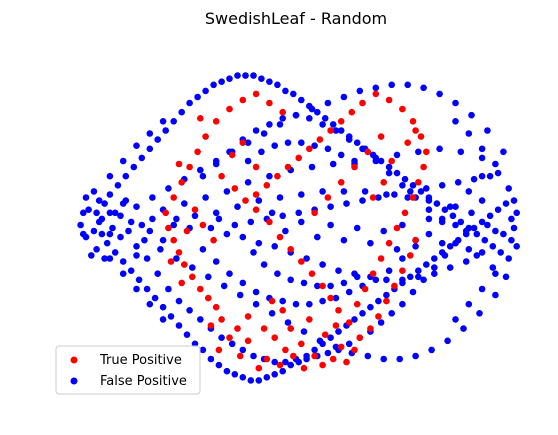 Image resolution: width=558 pixels, height=435 pixels. I want to click on legend-frame, so click(128, 370).